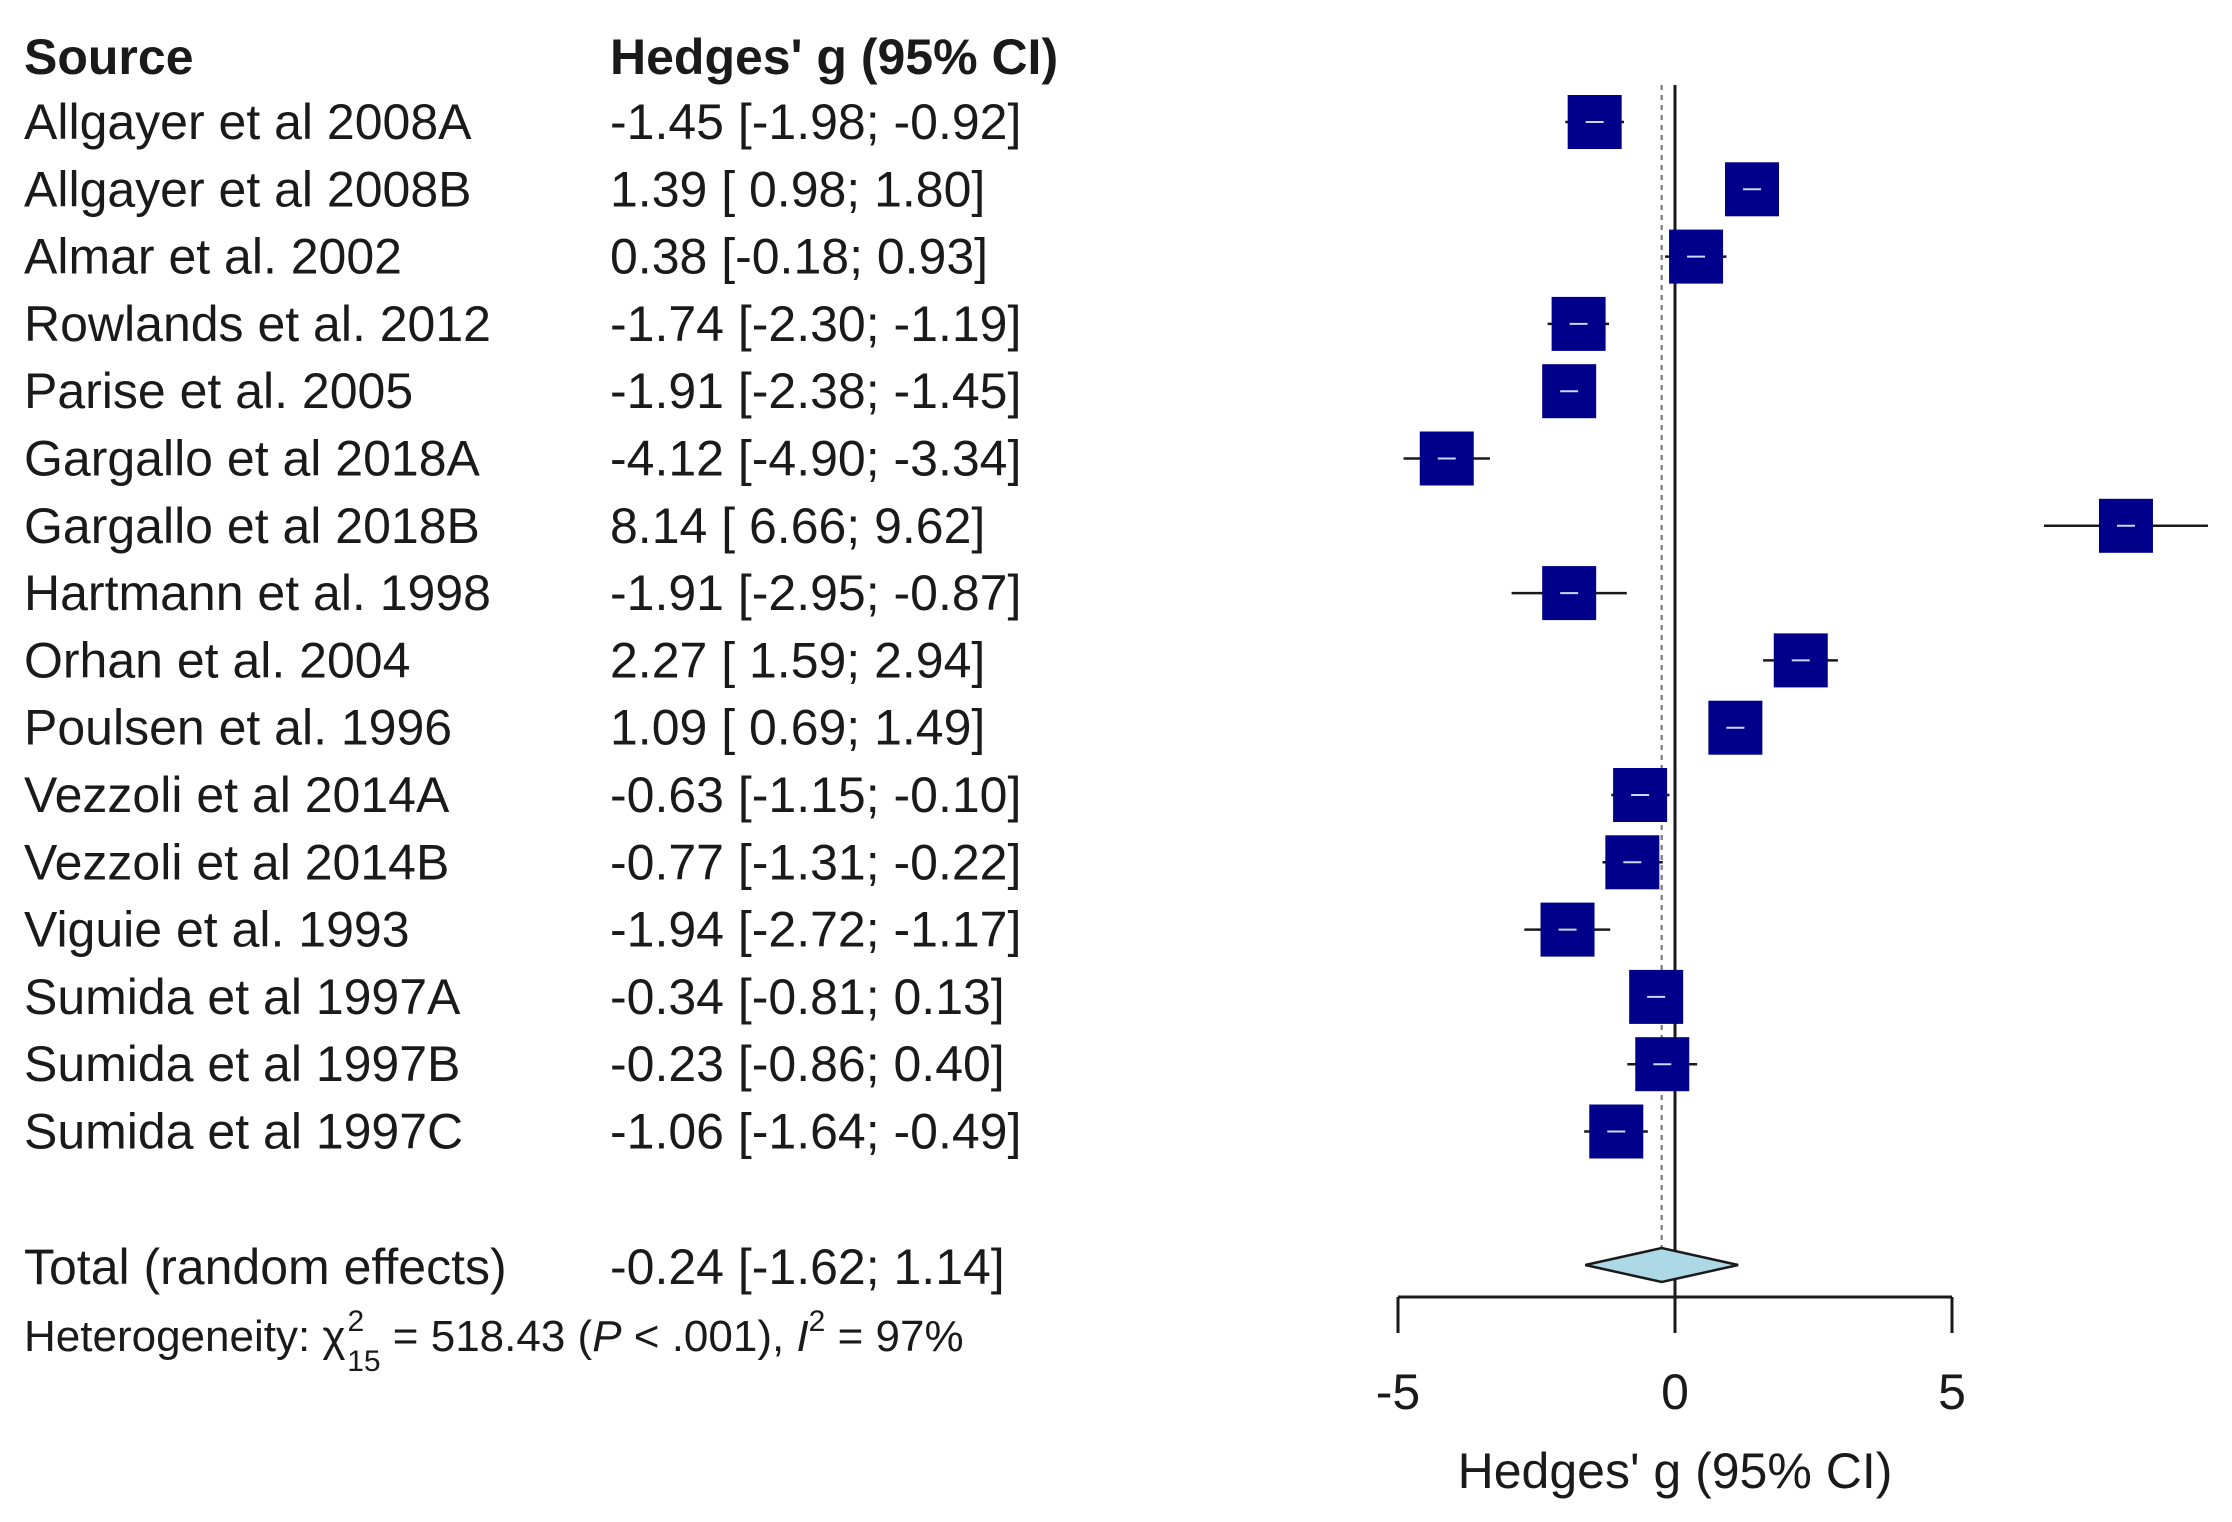 The height and width of the screenshot is (1522, 2232). I want to click on study-name: Gargallo et al 2018A, so click(252, 459).